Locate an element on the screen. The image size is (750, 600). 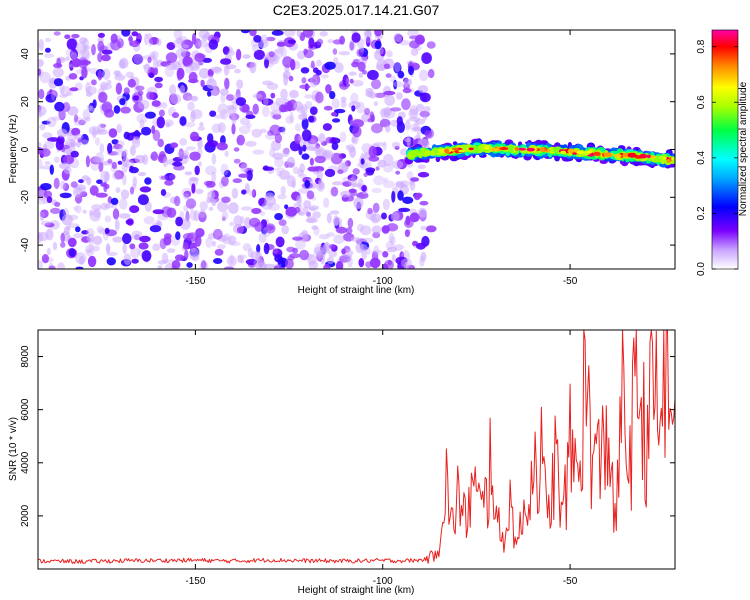
spectrogram-x-tick-label: -150 is located at coordinates (195, 281).